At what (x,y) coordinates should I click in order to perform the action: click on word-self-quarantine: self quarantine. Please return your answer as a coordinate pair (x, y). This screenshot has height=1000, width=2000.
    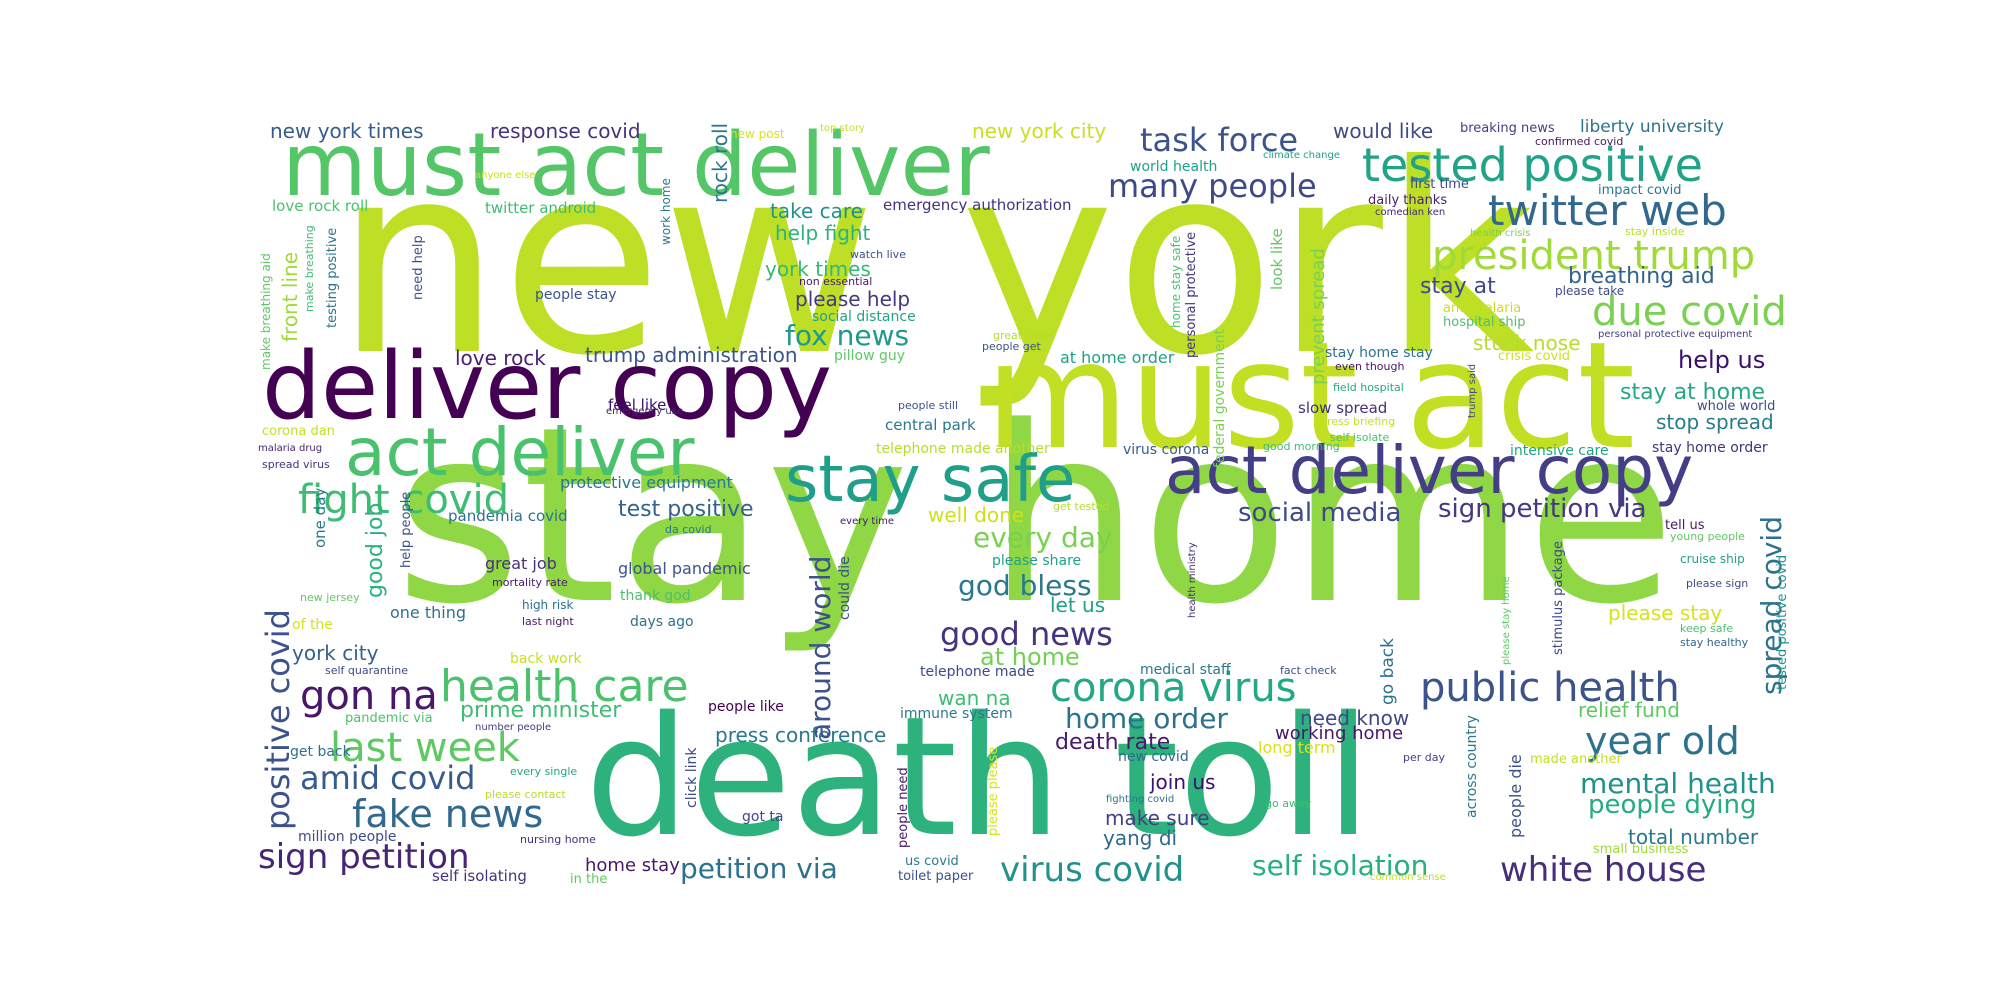
    Looking at the image, I should click on (366, 670).